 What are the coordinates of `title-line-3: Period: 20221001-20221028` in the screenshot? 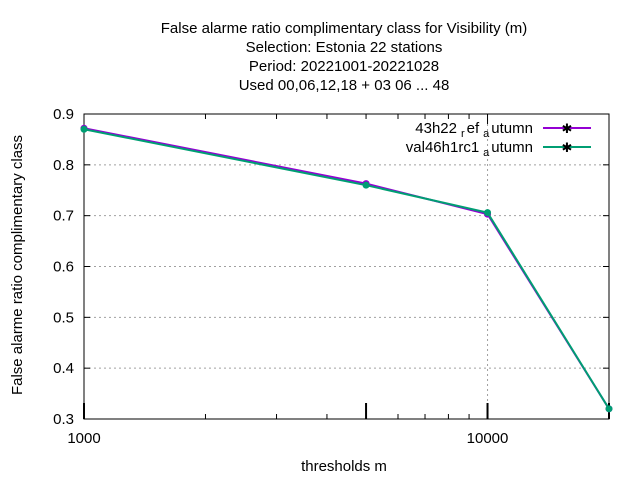 It's located at (344, 66).